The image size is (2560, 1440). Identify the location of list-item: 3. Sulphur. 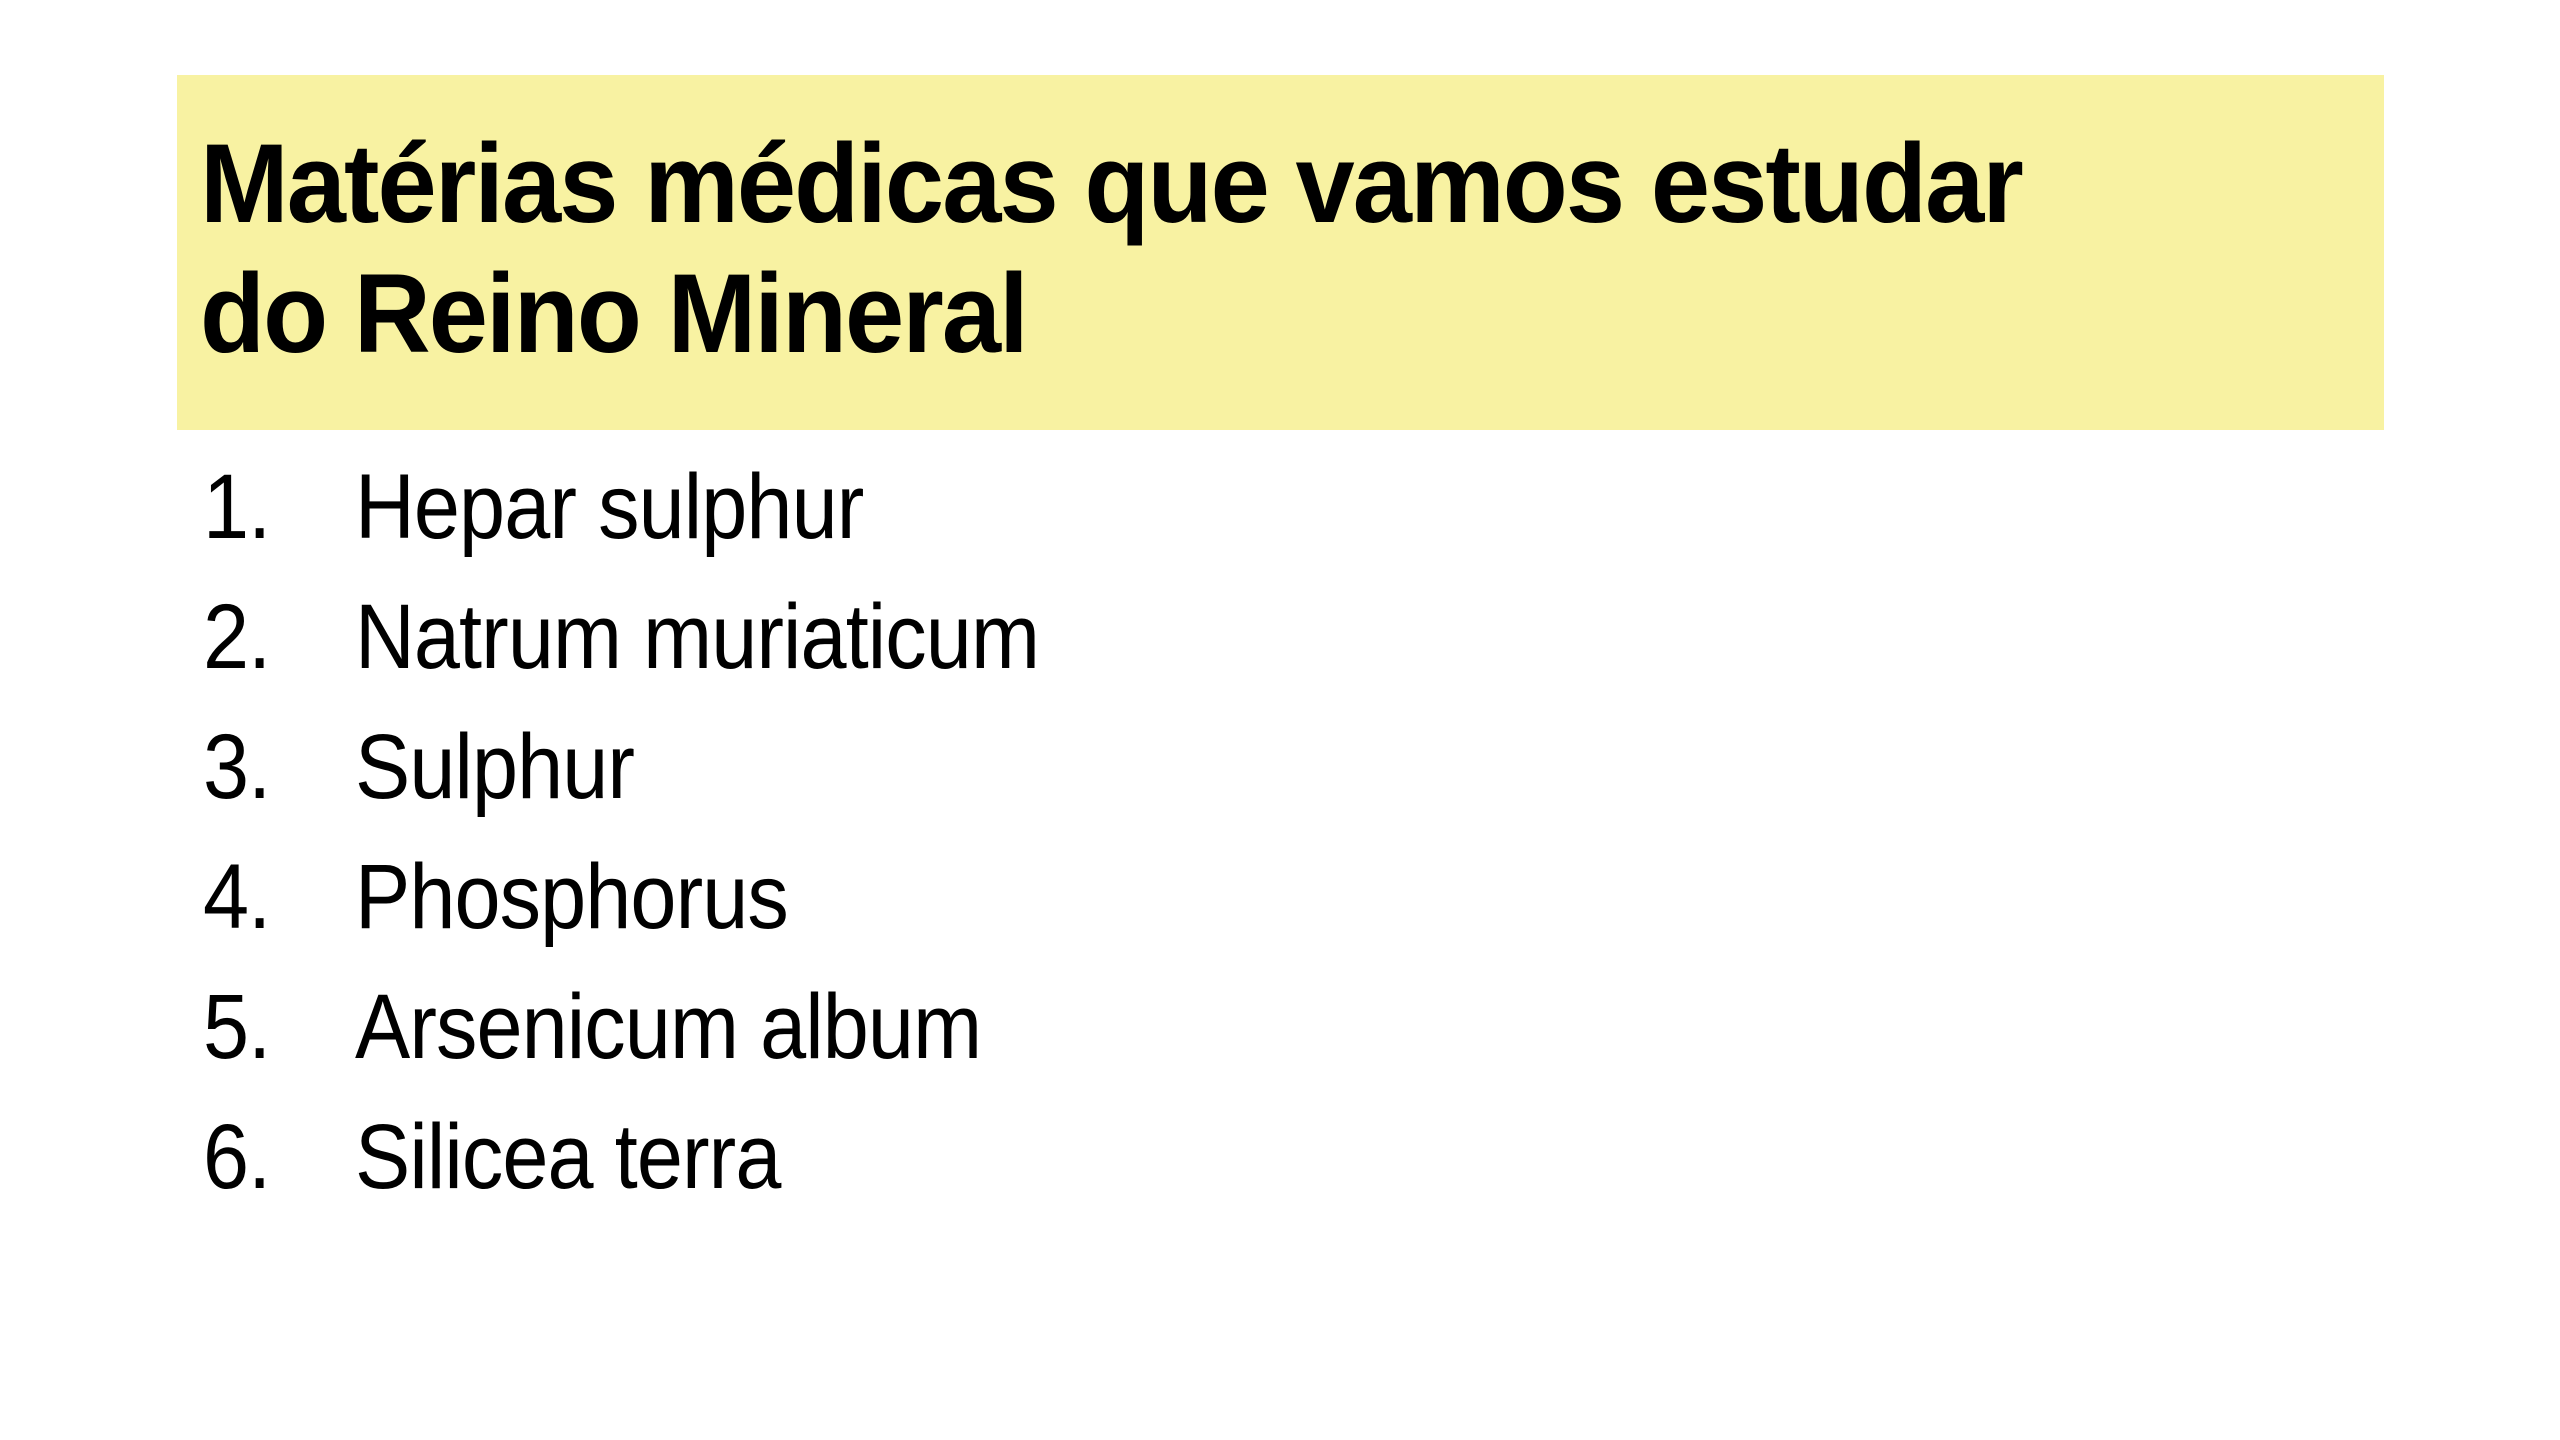
(659, 767).